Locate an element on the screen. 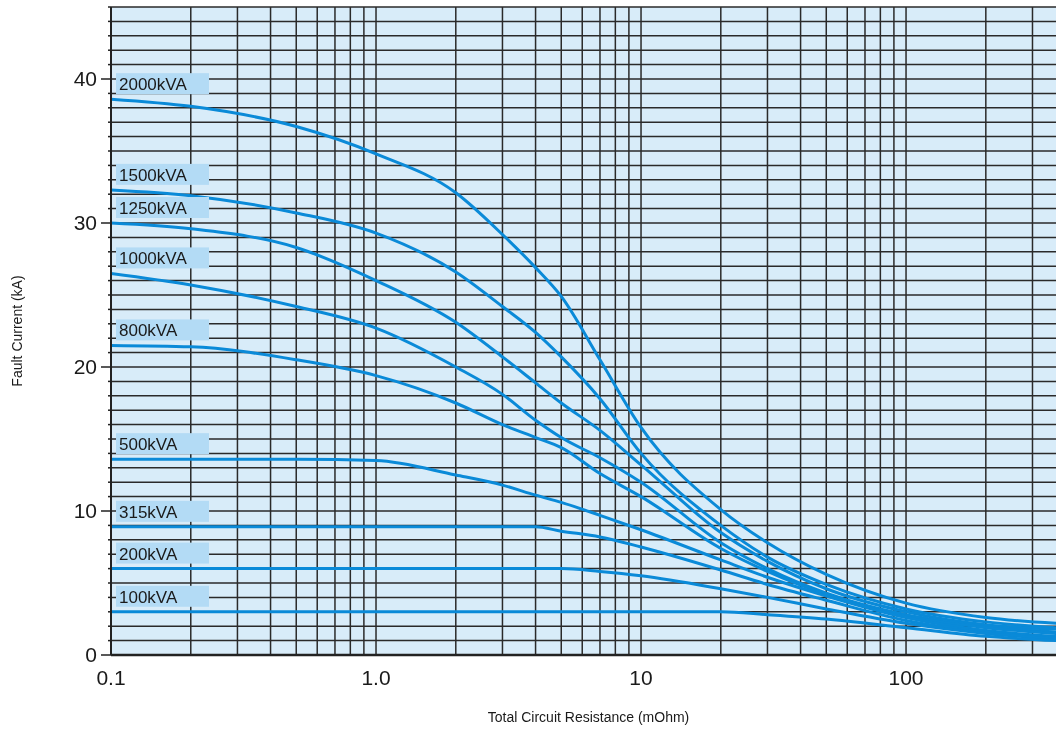  series-label: 200kVA is located at coordinates (148, 554).